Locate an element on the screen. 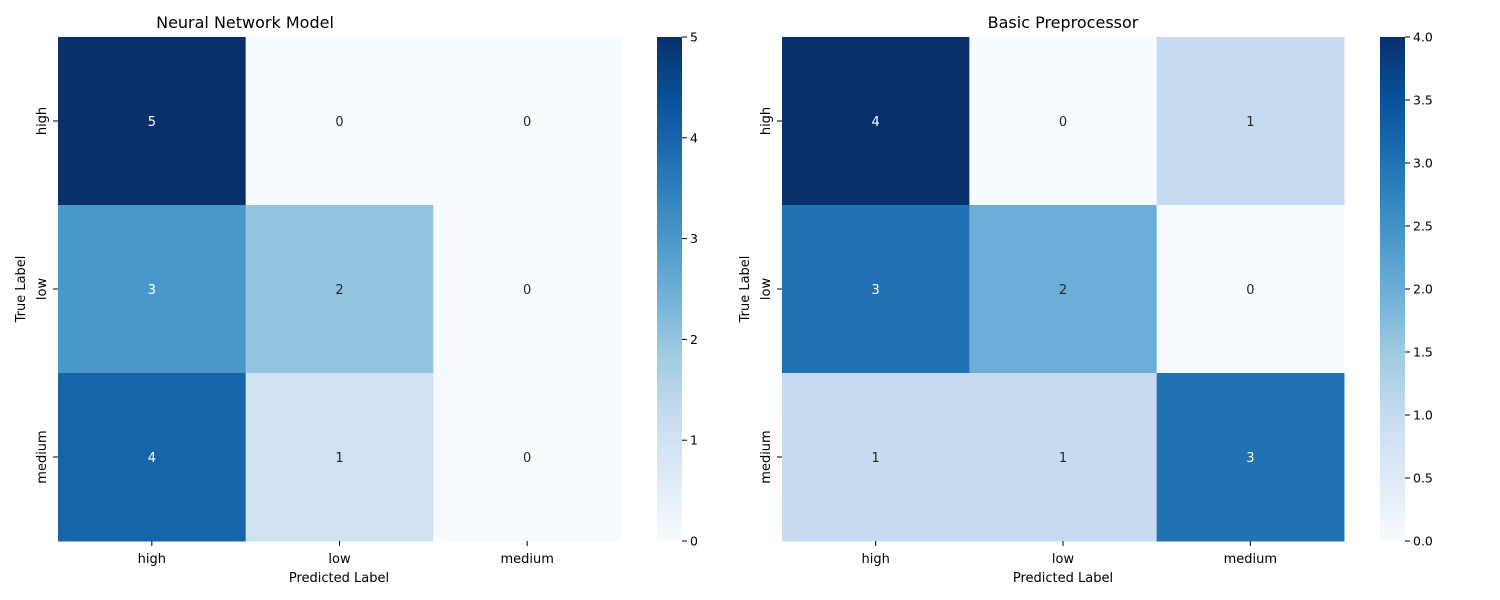 The height and width of the screenshot is (600, 1500). colorbar-tick-label: 3 is located at coordinates (694, 238).